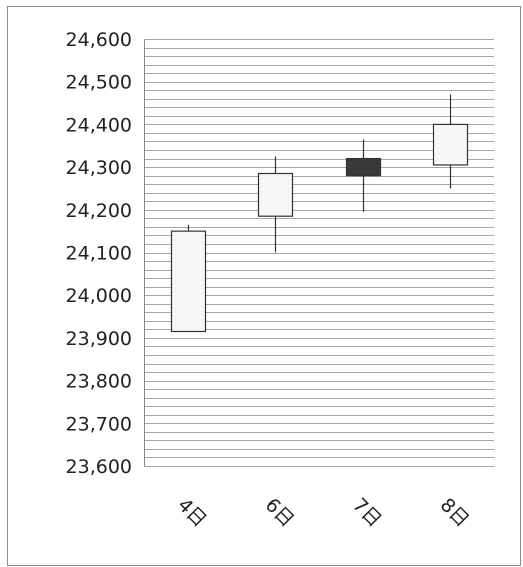 The width and height of the screenshot is (523, 567). What do you see at coordinates (99, 424) in the screenshot?
I see `y-tick-label: 23,700` at bounding box center [99, 424].